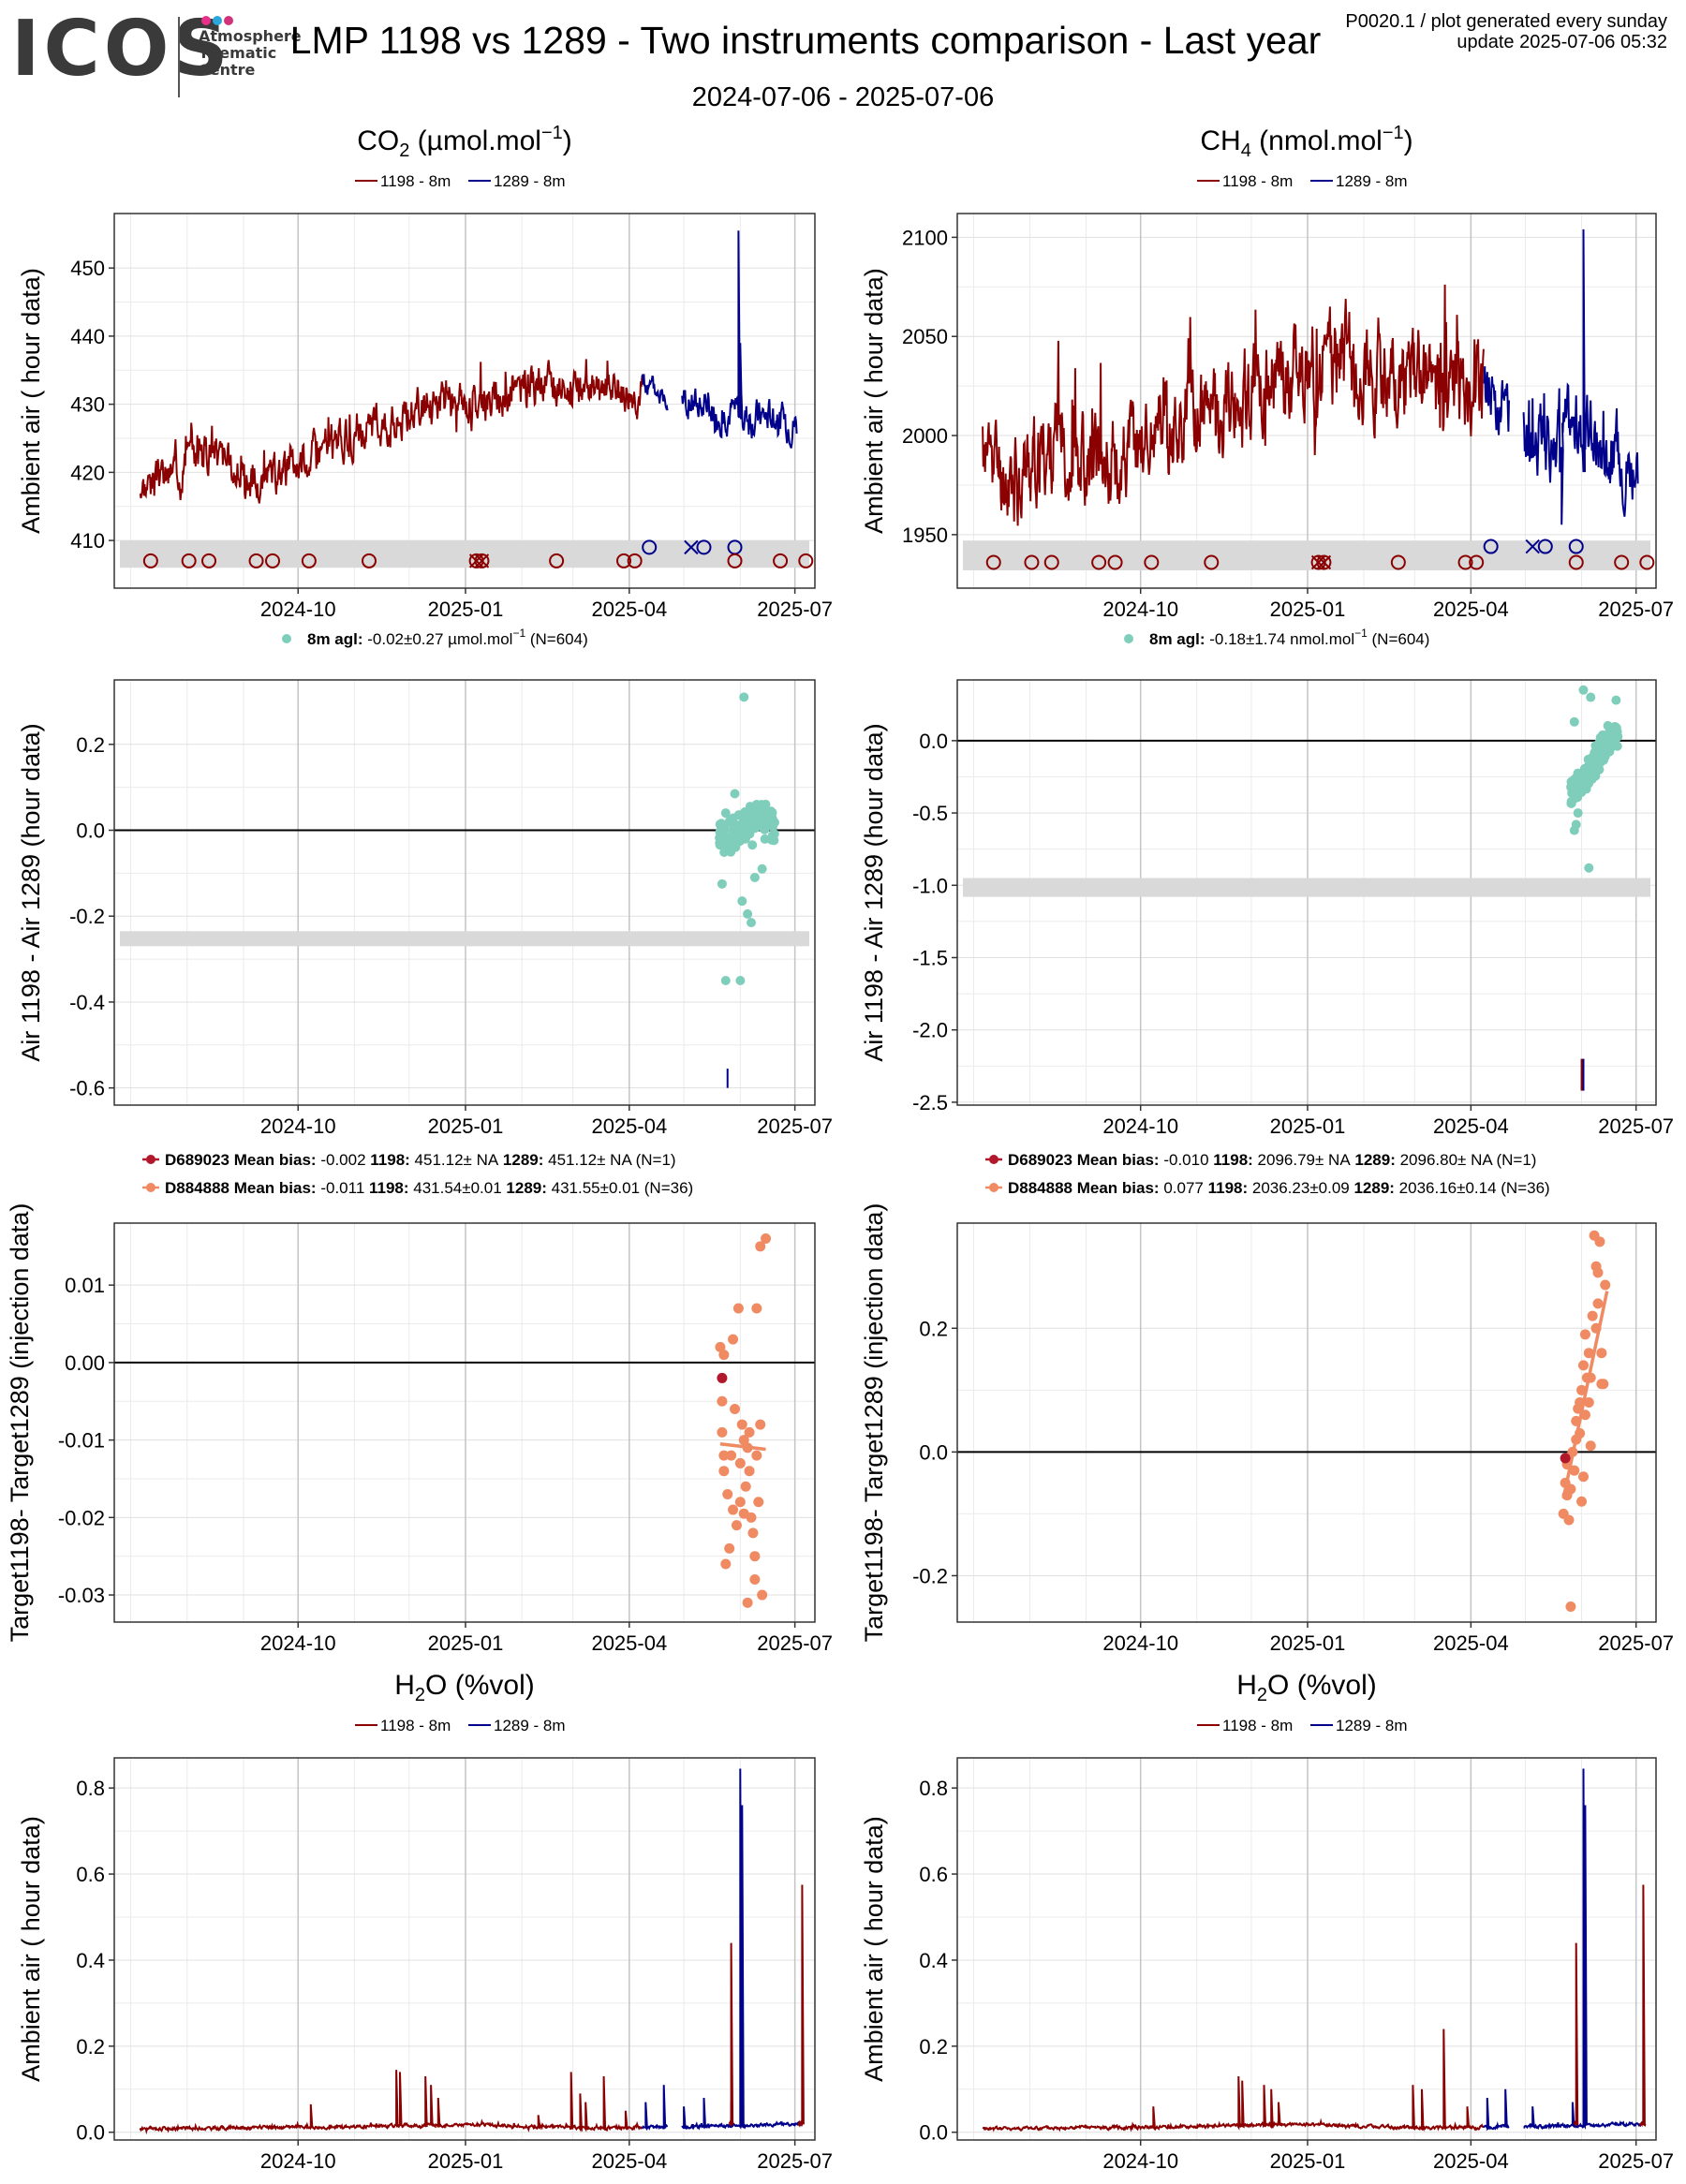 This screenshot has width=1686, height=2184. What do you see at coordinates (1306, 401) in the screenshot?
I see `plot-frame` at bounding box center [1306, 401].